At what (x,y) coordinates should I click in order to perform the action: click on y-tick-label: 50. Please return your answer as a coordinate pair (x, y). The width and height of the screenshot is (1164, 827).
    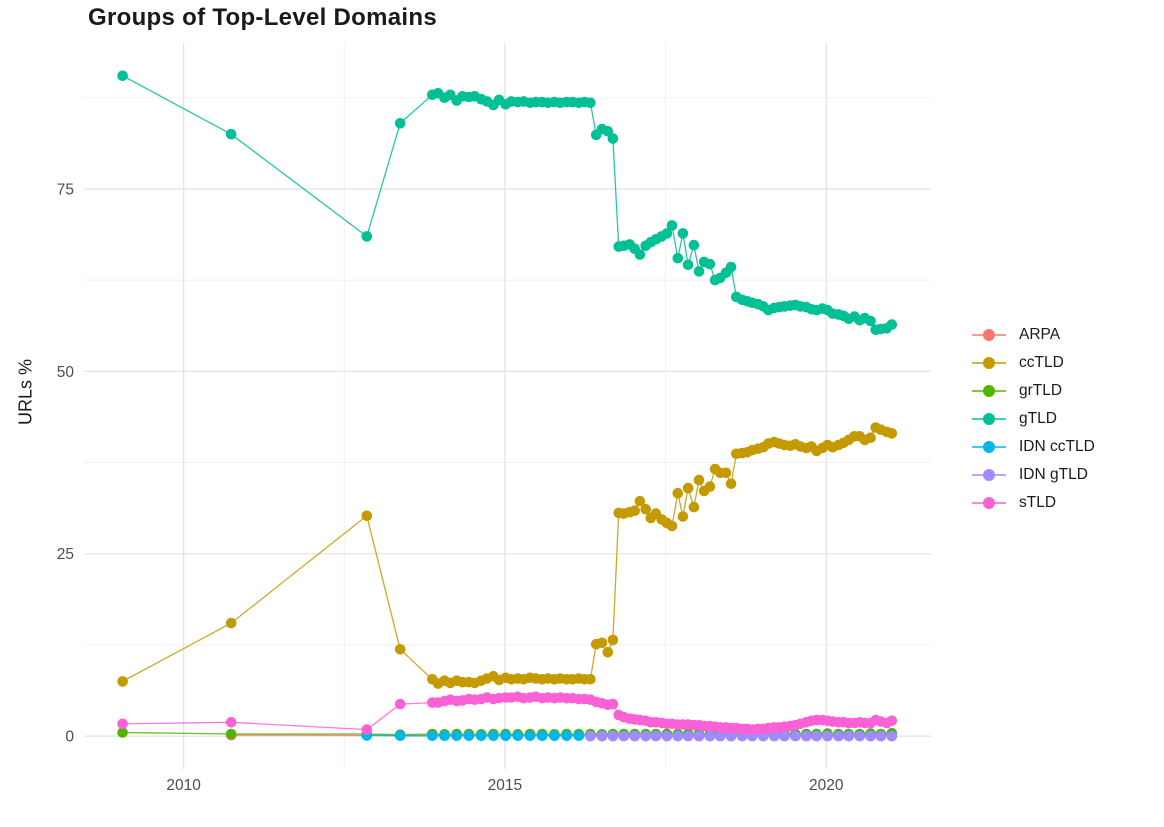
    Looking at the image, I should click on (66, 372).